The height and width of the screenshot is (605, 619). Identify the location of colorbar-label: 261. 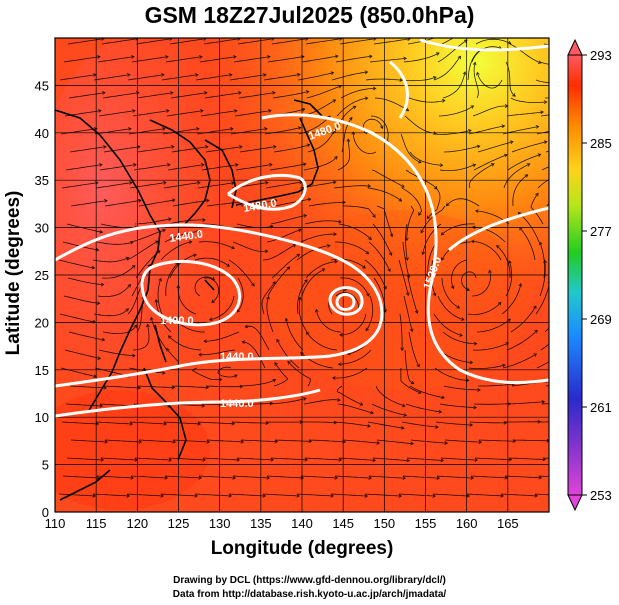
(601, 407).